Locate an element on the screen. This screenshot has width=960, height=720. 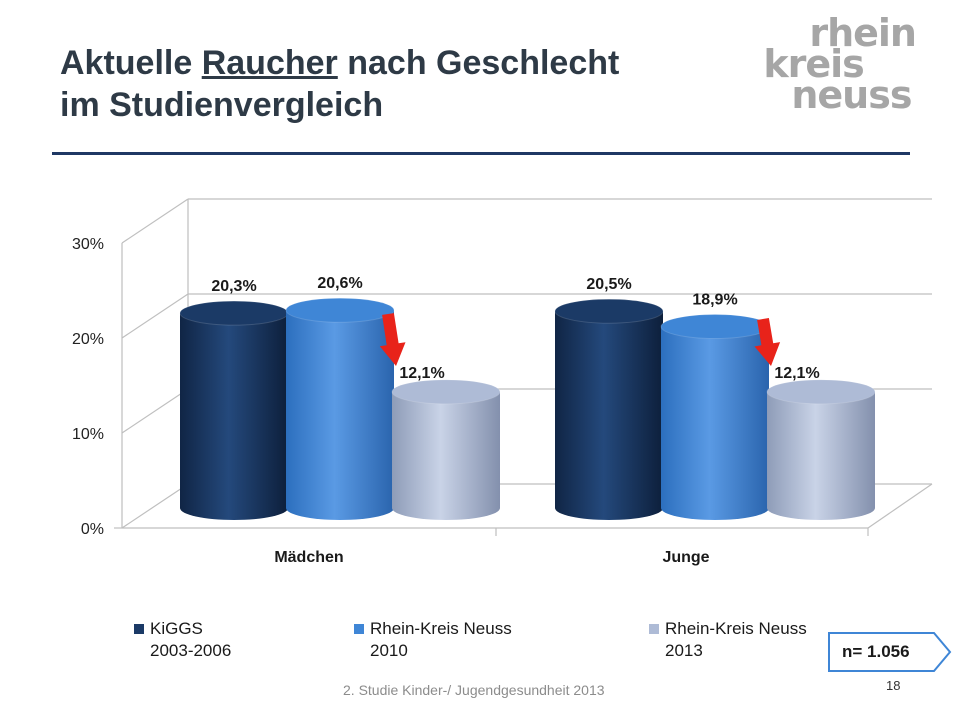
y-tick-label: 20% is located at coordinates (88, 339).